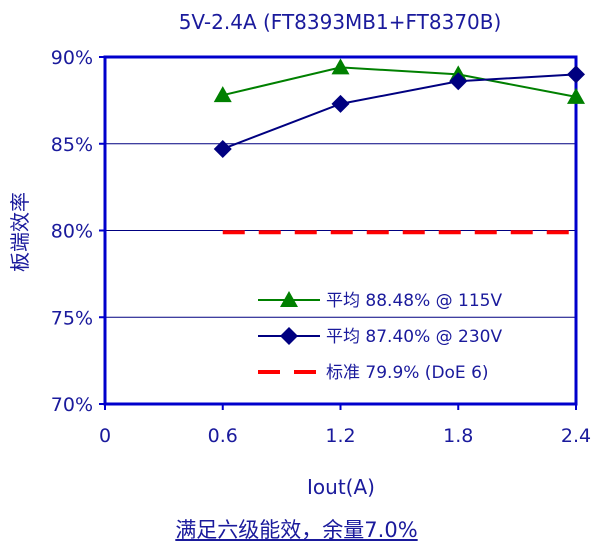  I want to click on efficiency-caption: 满足六级能效，余量7.0%, so click(296, 530).